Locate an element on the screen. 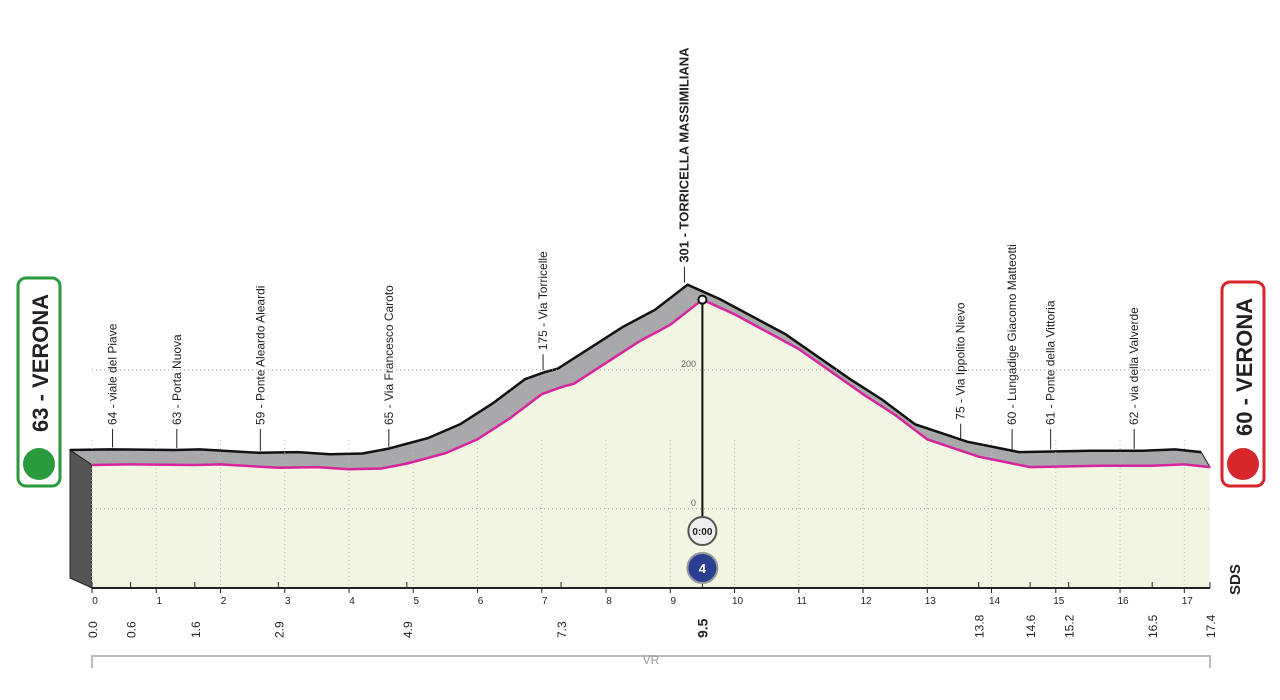  start-label: 63 - VERONA is located at coordinates (40, 363).